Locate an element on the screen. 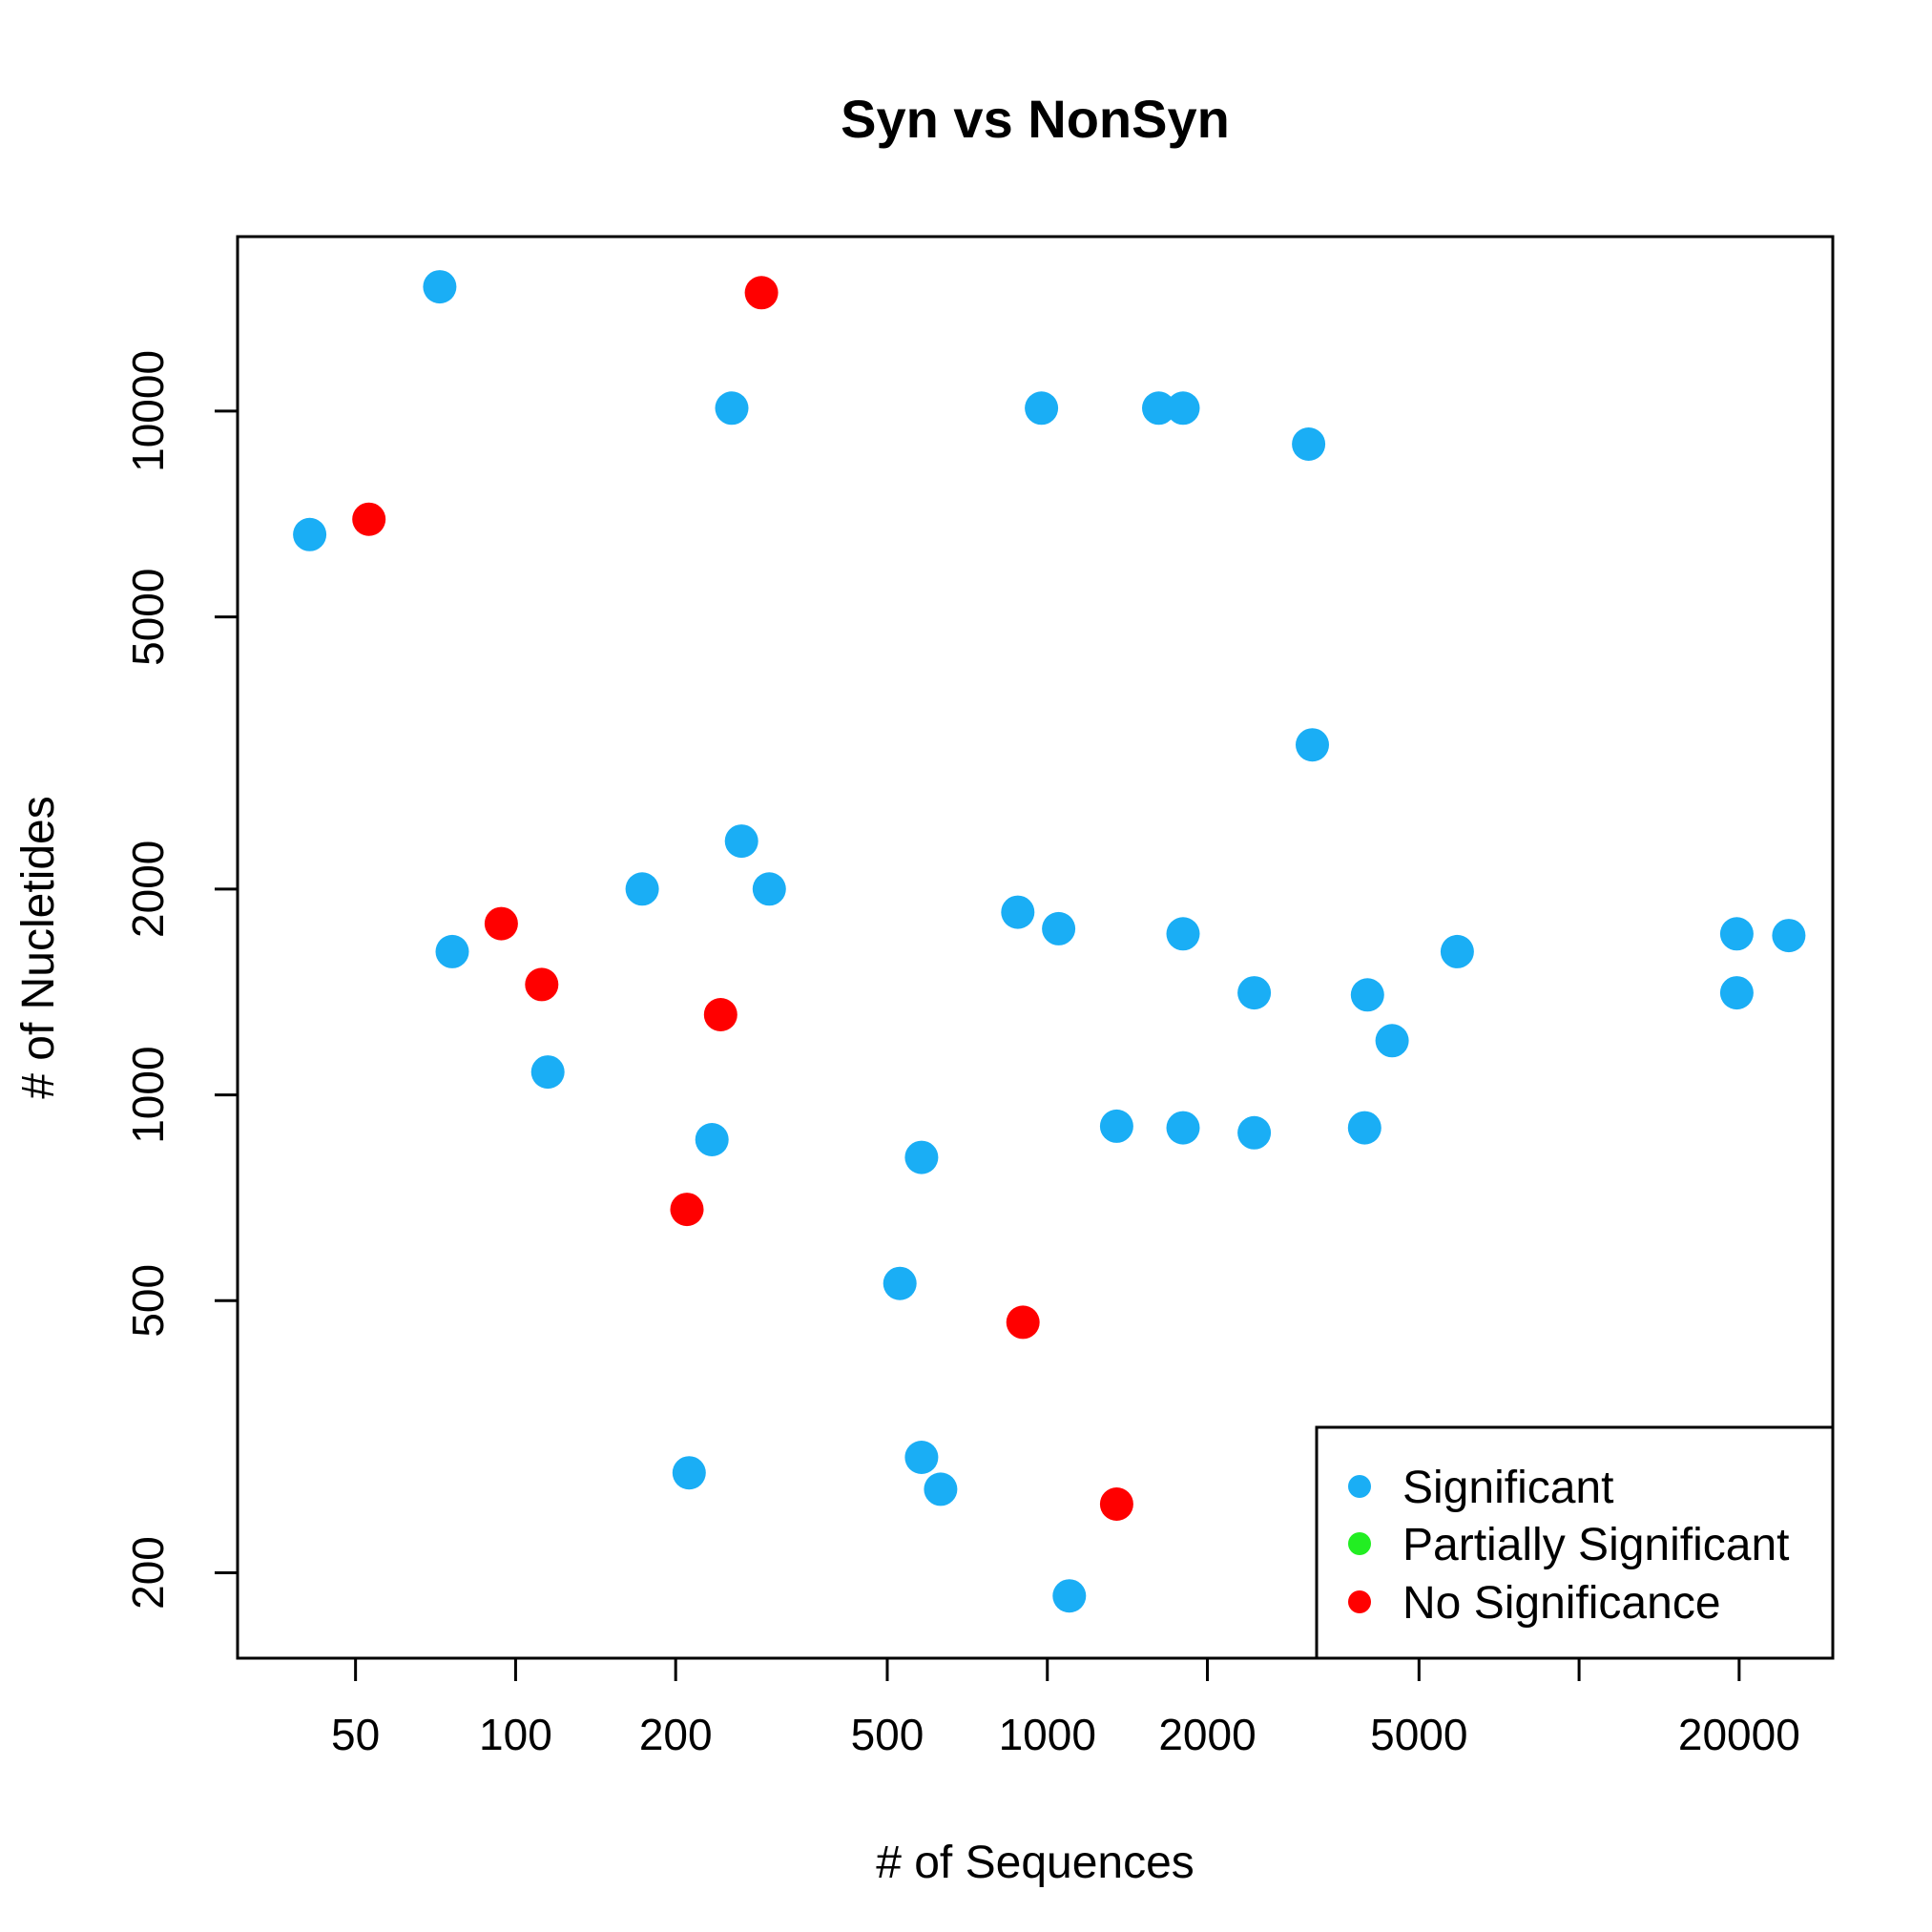 The width and height of the screenshot is (1932, 1932). legend-label-partially-significant: Partially Significant is located at coordinates (1596, 1545).